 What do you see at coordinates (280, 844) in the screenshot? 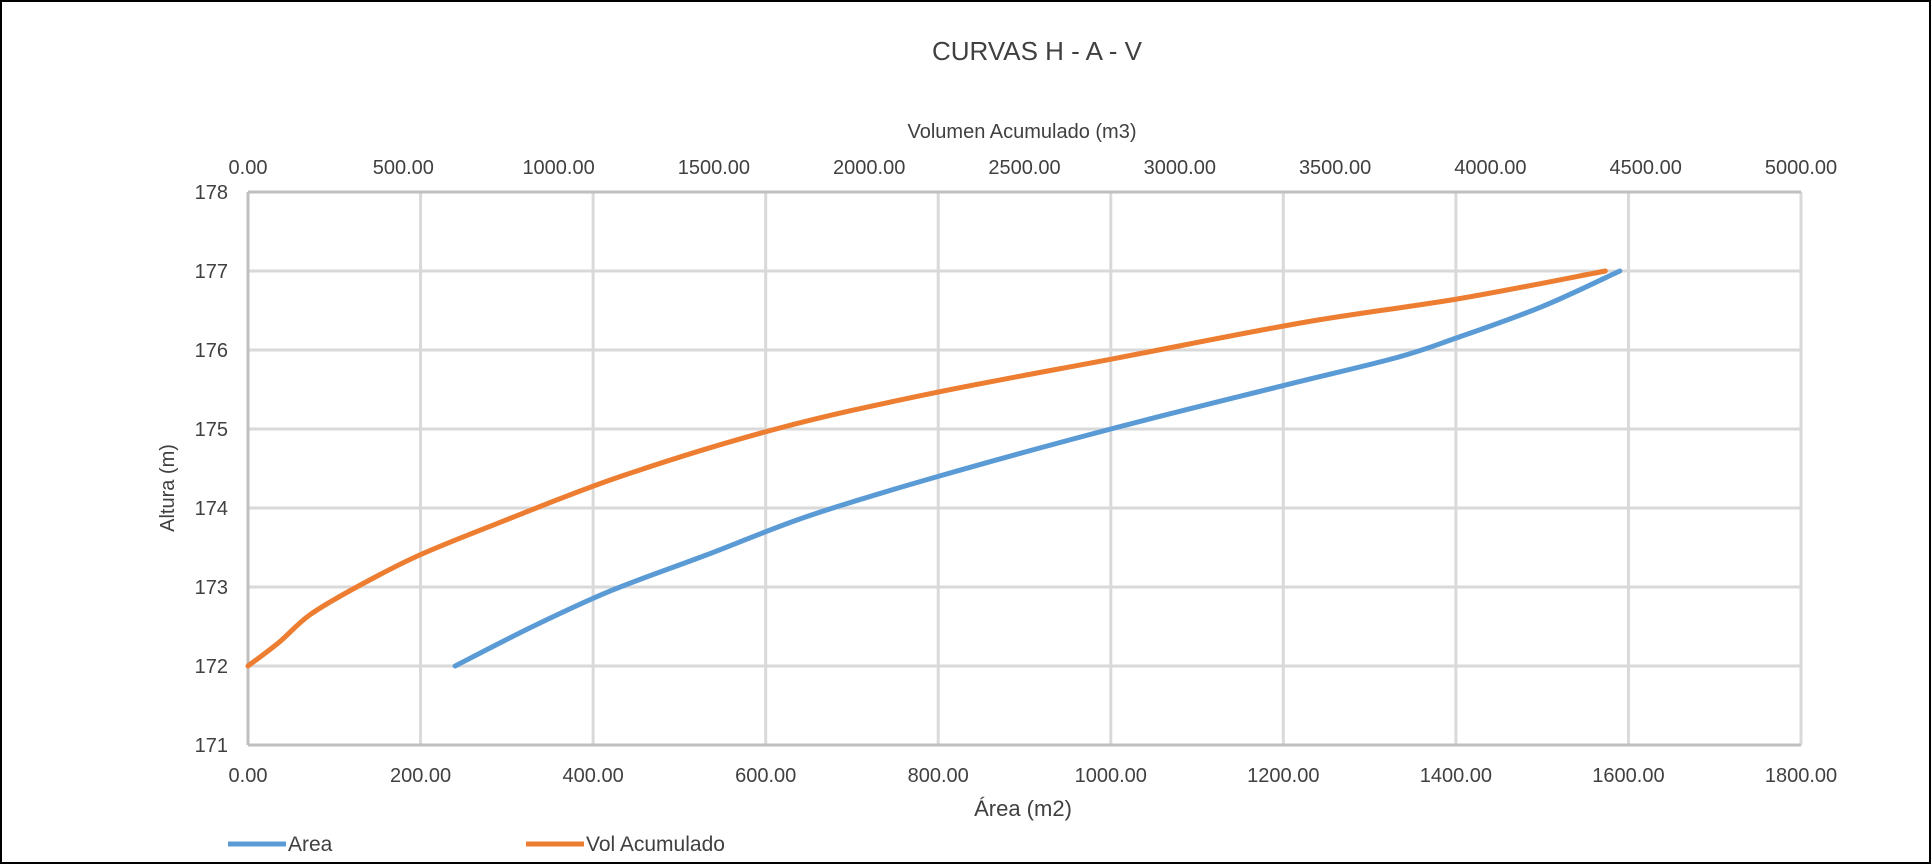
I see `legend-item-area: Area` at bounding box center [280, 844].